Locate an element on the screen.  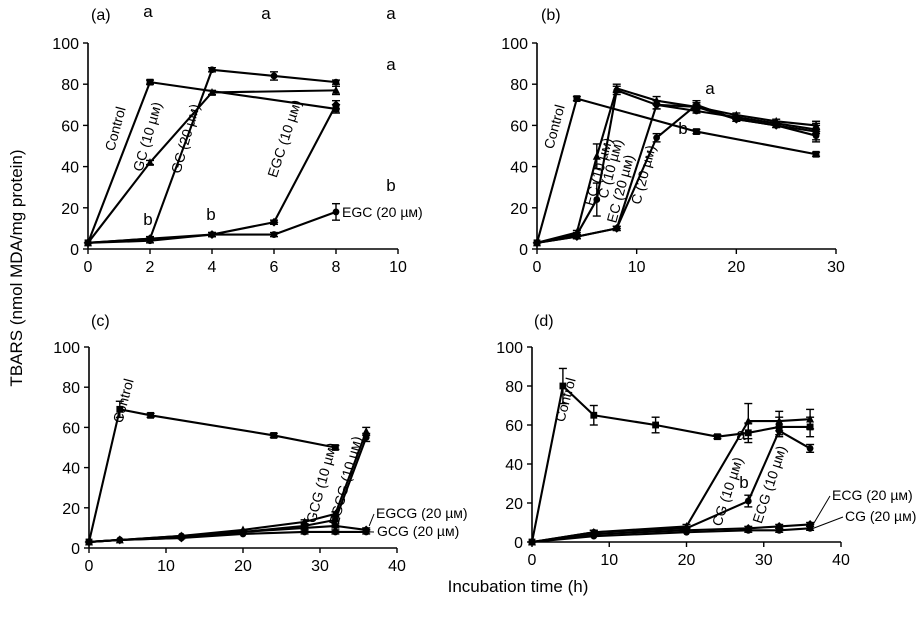
series-label: GC (10 µм) is located at coordinates (147, 136).